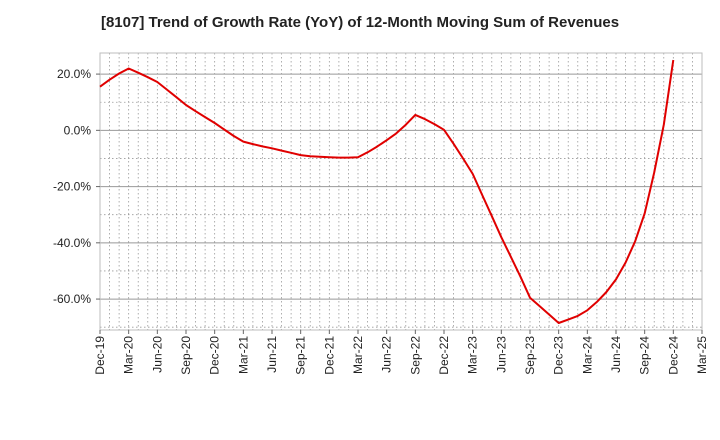 The width and height of the screenshot is (720, 440). What do you see at coordinates (645, 355) in the screenshot?
I see `x-tick-label: Sep-24` at bounding box center [645, 355].